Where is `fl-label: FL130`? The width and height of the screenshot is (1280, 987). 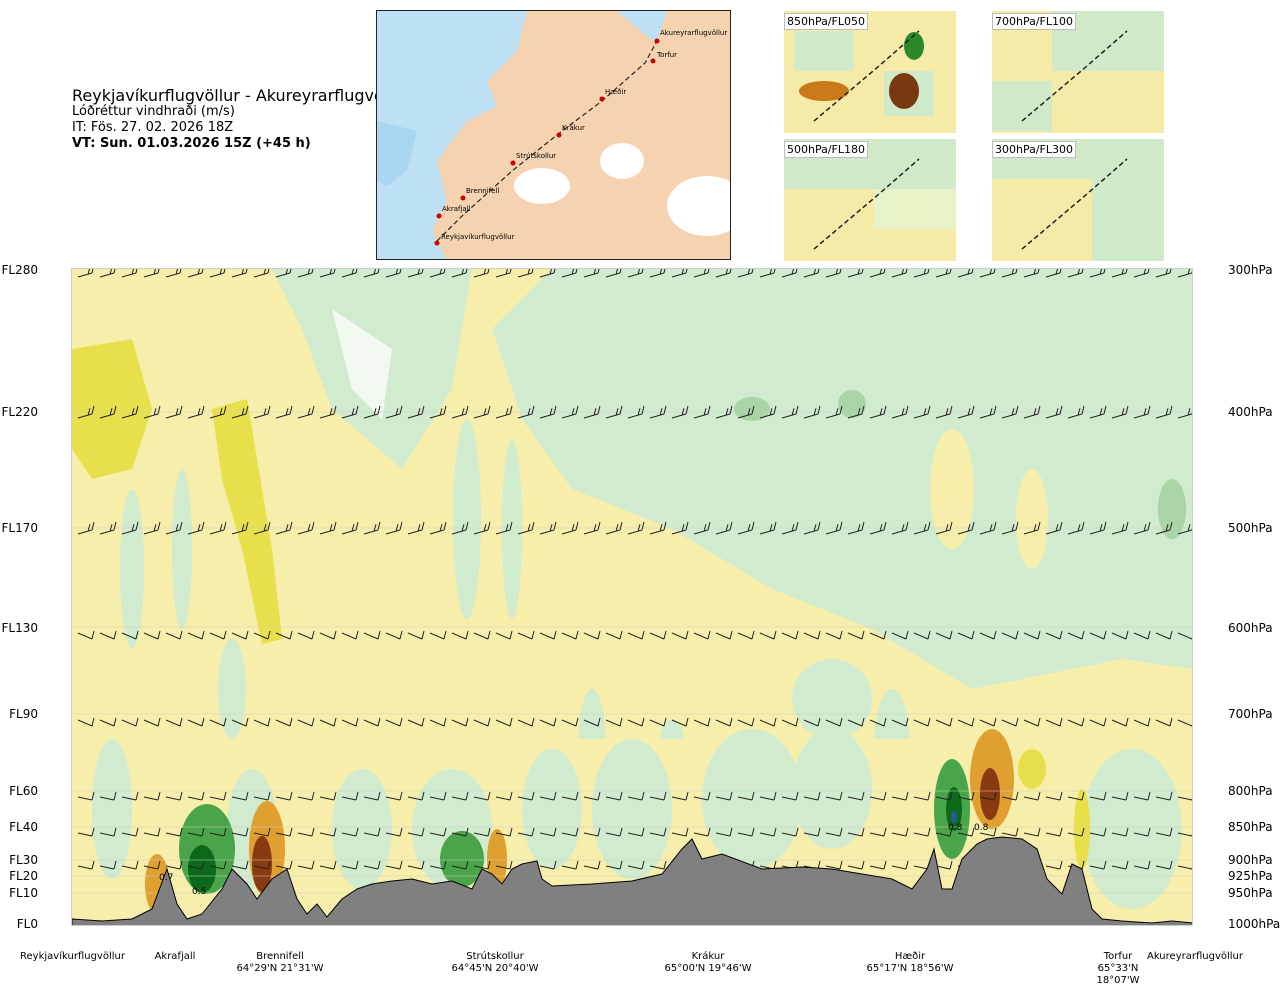
fl-label: FL130 is located at coordinates (20, 628).